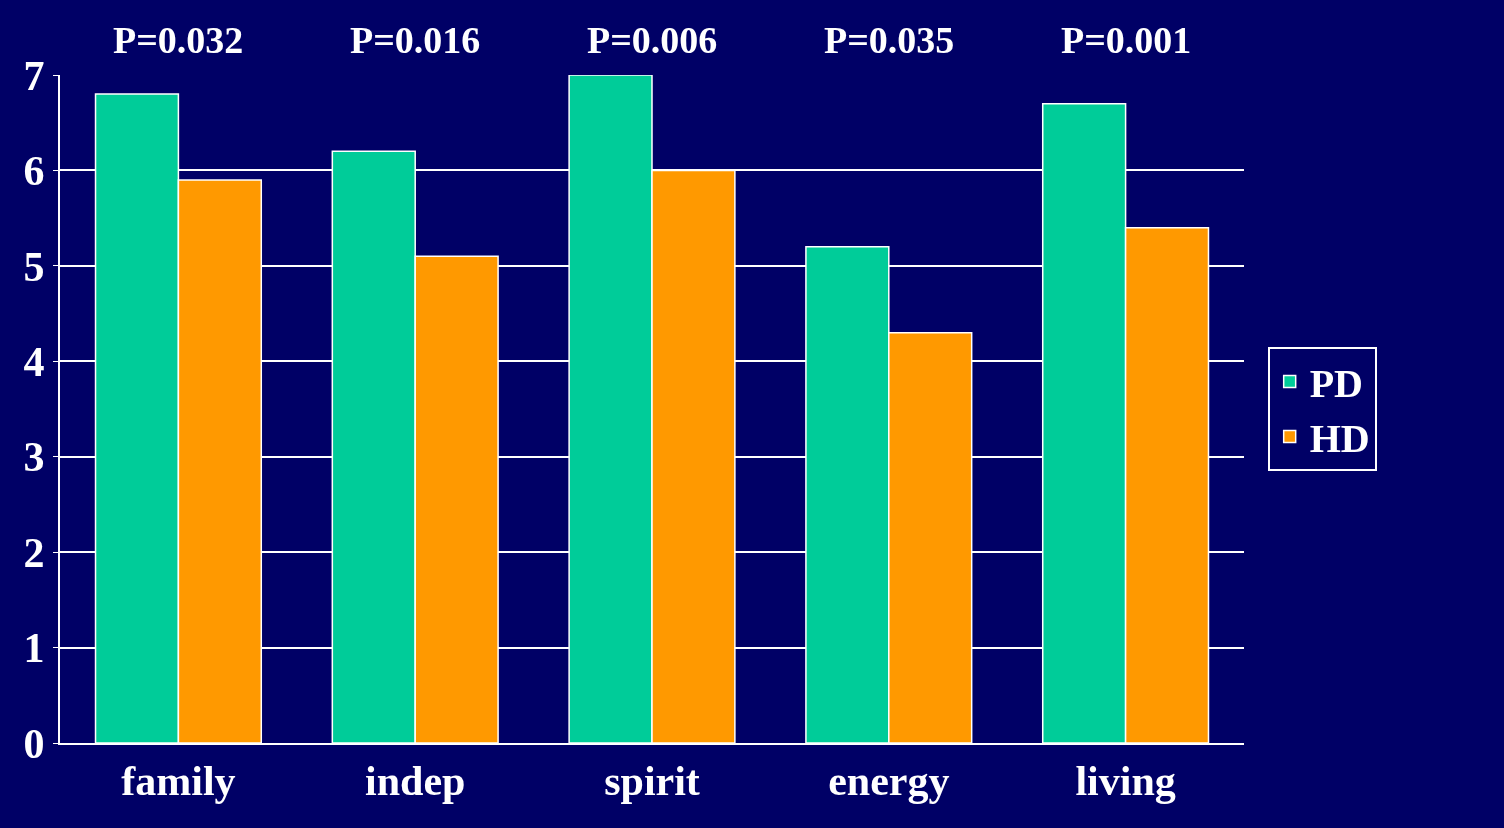 This screenshot has height=828, width=1504. What do you see at coordinates (889, 781) in the screenshot?
I see `x-tick-label: energy` at bounding box center [889, 781].